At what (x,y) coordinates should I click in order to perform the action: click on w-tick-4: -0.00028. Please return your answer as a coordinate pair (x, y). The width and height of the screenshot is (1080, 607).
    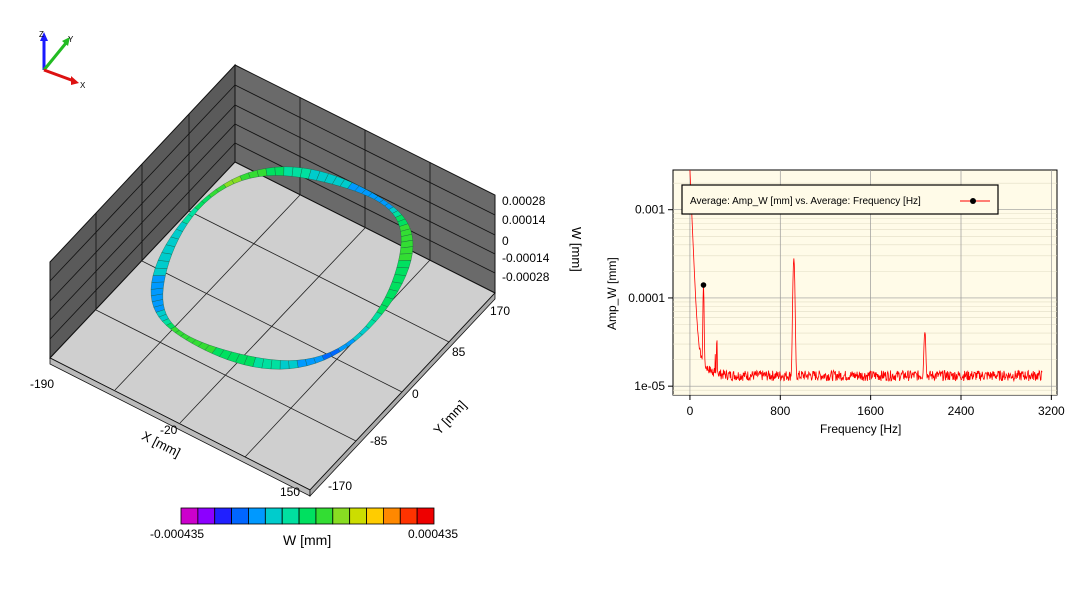
    Looking at the image, I should click on (526, 277).